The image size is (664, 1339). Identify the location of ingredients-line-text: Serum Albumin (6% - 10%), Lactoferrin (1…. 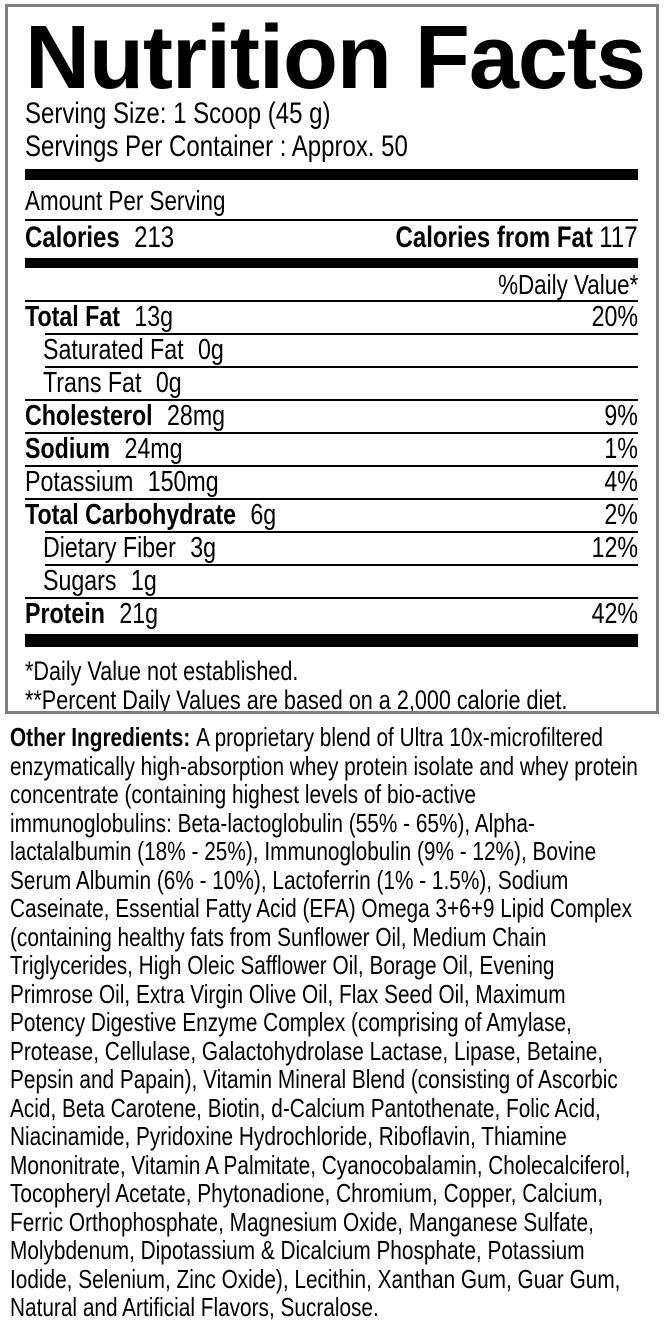
(289, 879).